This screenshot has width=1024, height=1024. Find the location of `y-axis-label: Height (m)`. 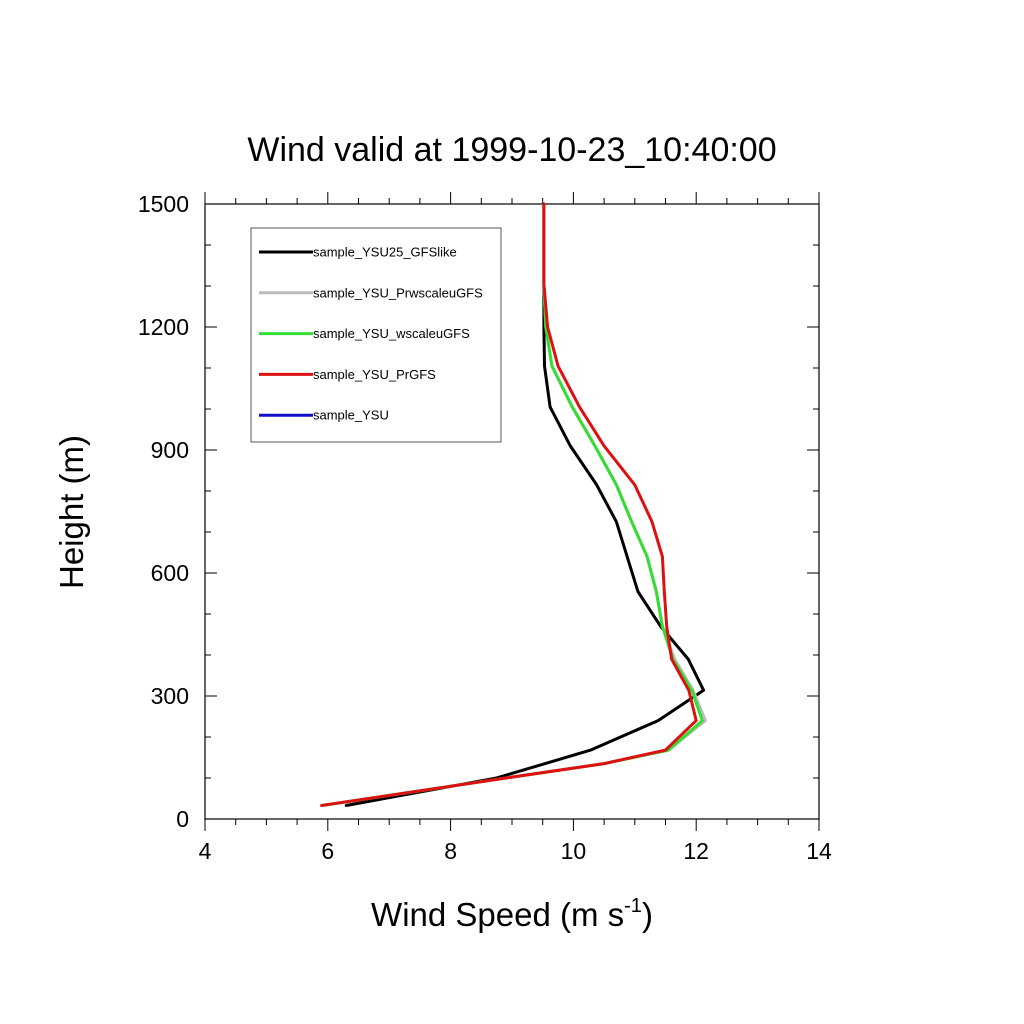

y-axis-label: Height (m) is located at coordinates (71, 512).